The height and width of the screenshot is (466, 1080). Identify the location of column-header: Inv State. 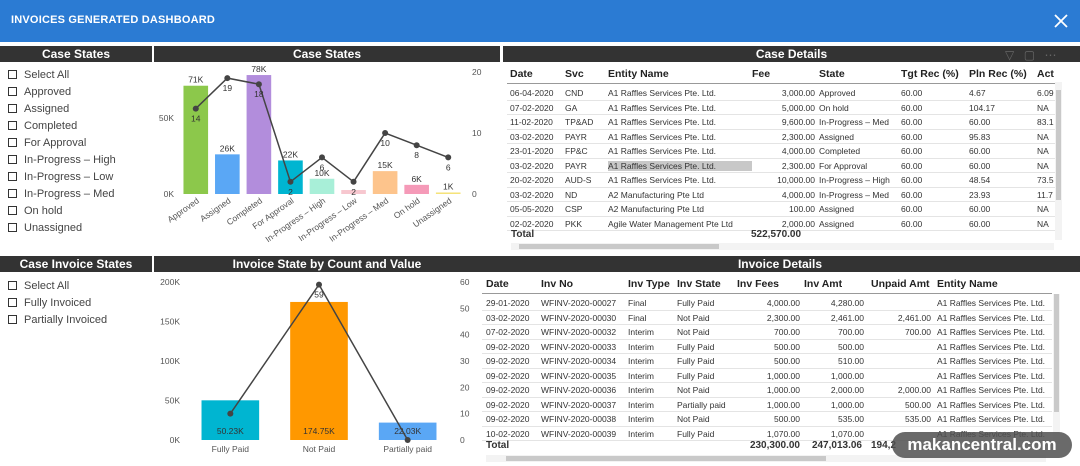
(699, 284).